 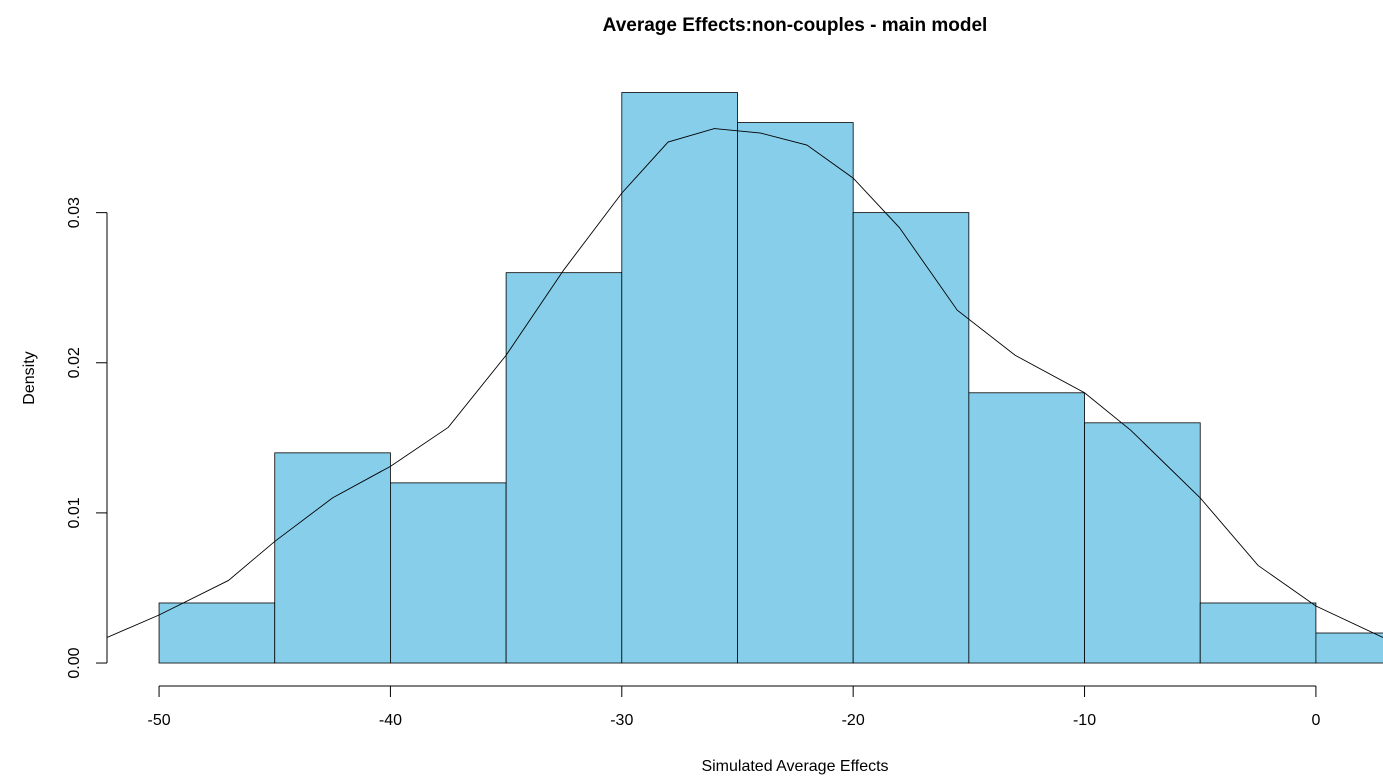 I want to click on y-tick-label: 0.00, so click(x=74, y=662).